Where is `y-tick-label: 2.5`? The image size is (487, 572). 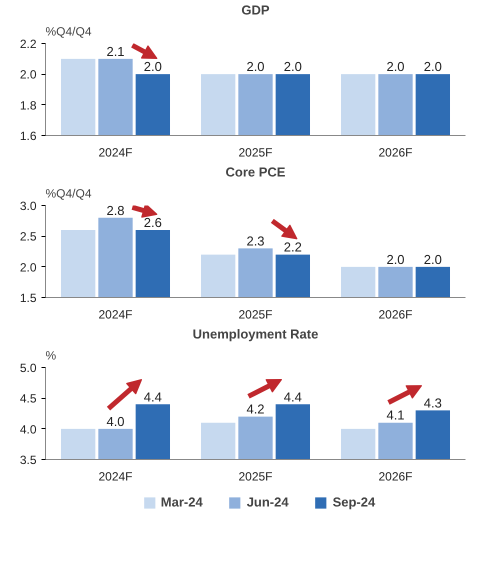 y-tick-label: 2.5 is located at coordinates (28, 237).